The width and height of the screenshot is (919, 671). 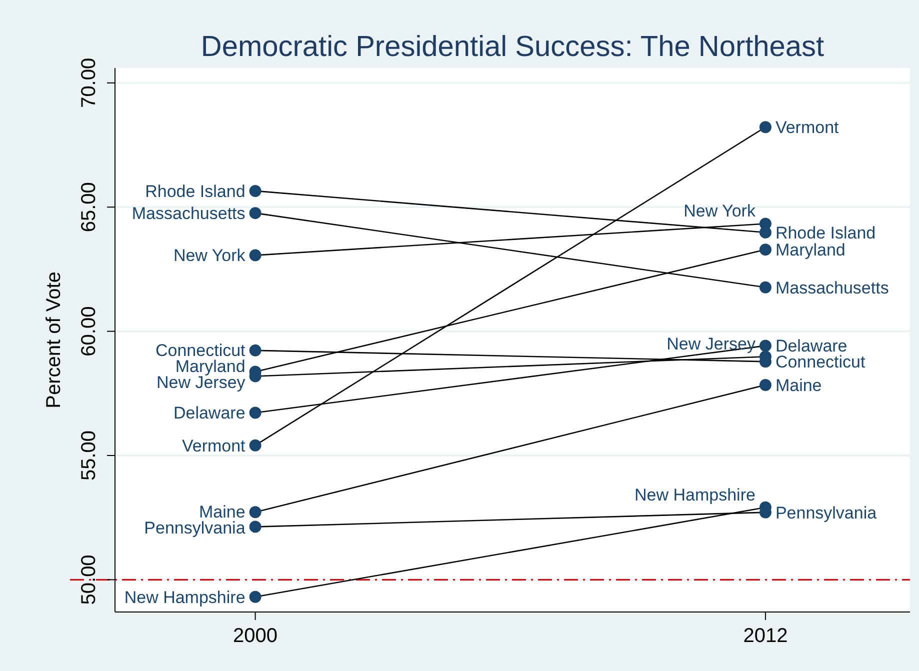 I want to click on y-axis-title: Percent of Vote, so click(x=54, y=340).